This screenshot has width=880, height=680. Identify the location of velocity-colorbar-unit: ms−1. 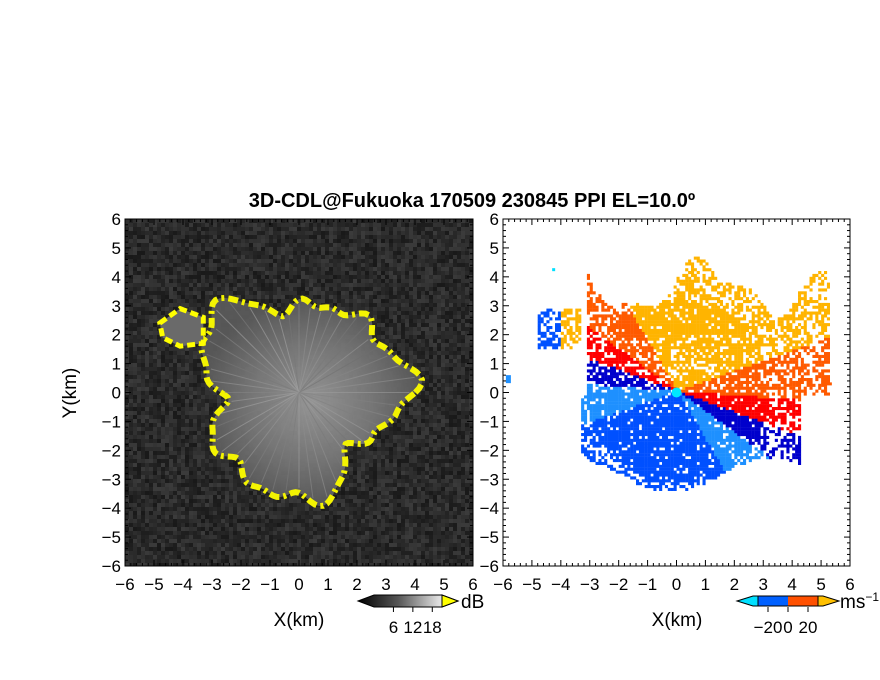
(859, 601).